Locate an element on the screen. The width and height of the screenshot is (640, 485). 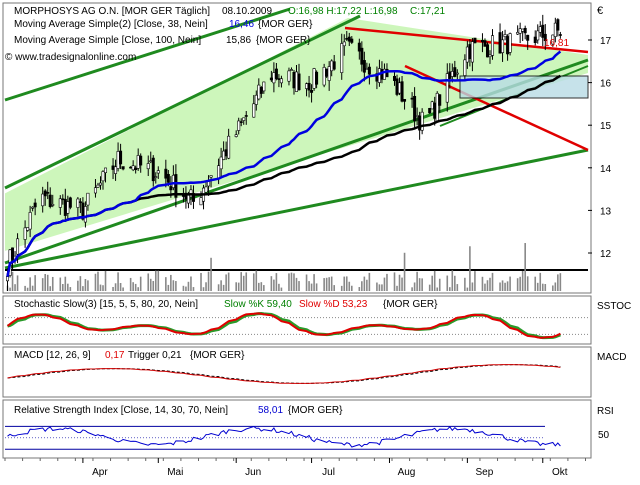
stoch-d-label: Slow %D 53,23 is located at coordinates (333, 304).